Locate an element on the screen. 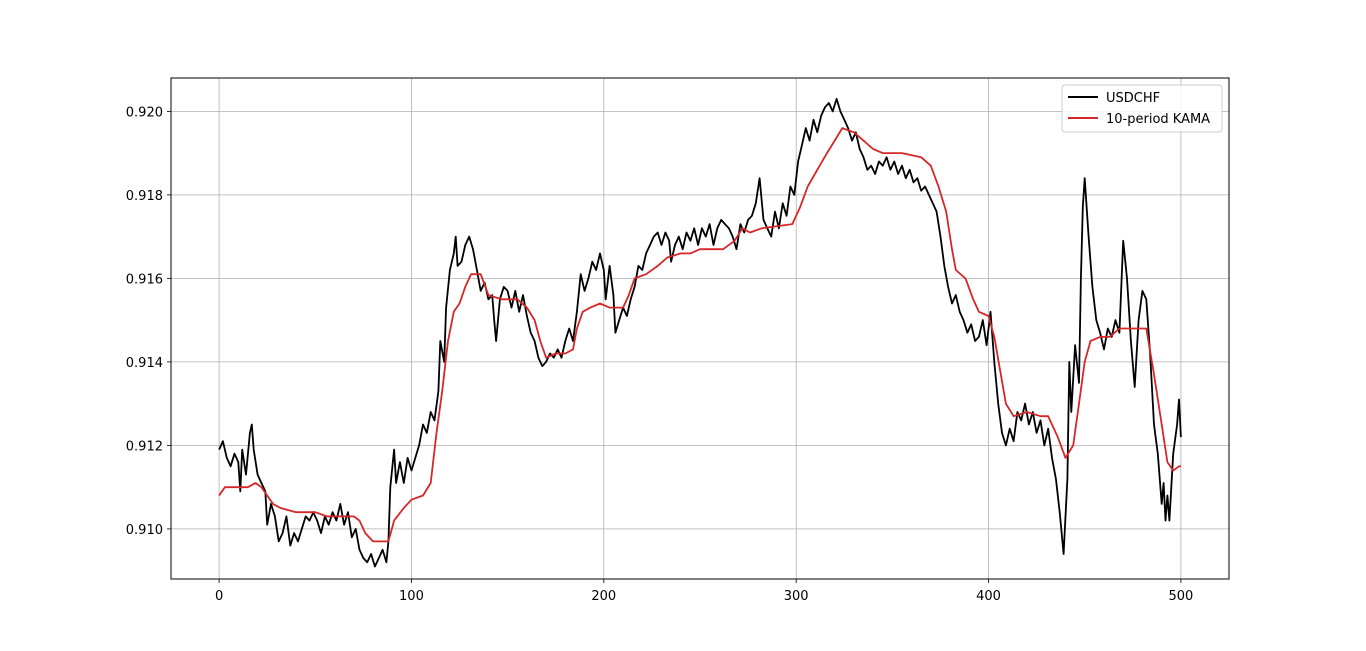  x-tick-label: 500 is located at coordinates (1180, 596).